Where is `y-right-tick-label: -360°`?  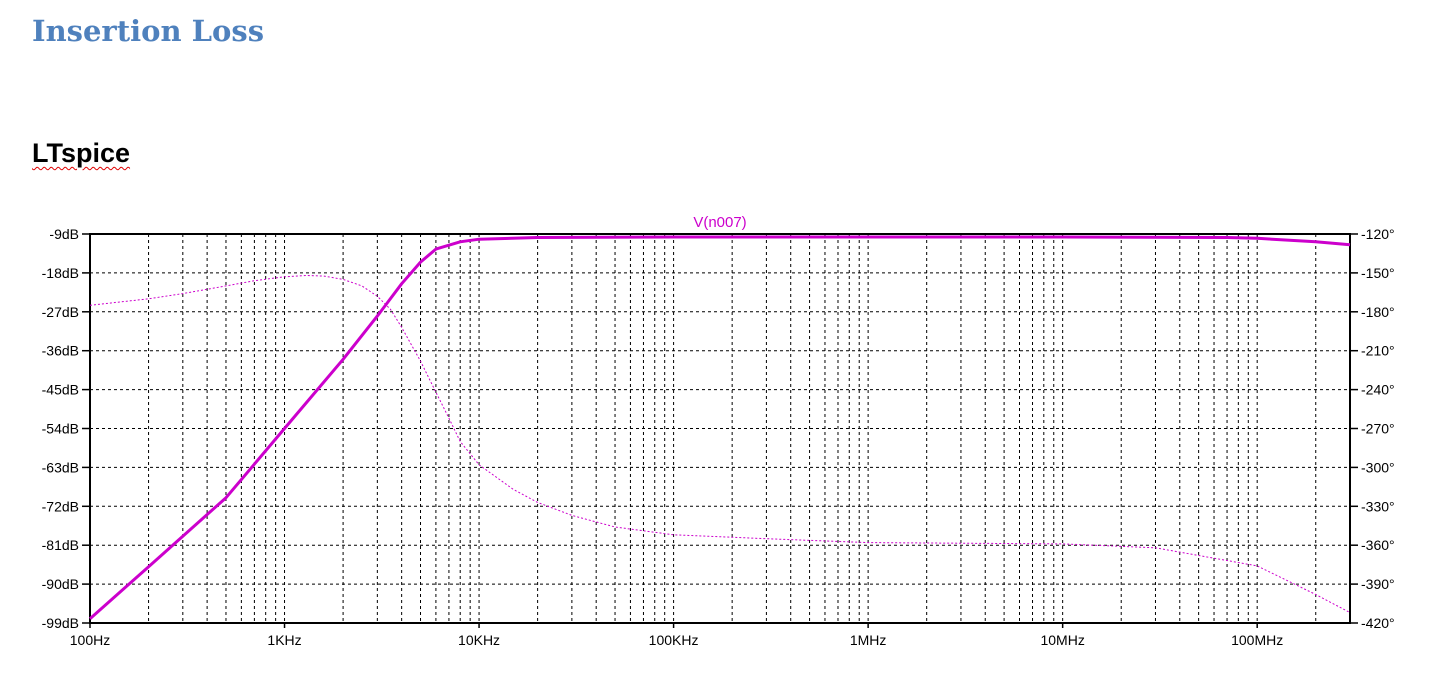 y-right-tick-label: -360° is located at coordinates (1378, 545).